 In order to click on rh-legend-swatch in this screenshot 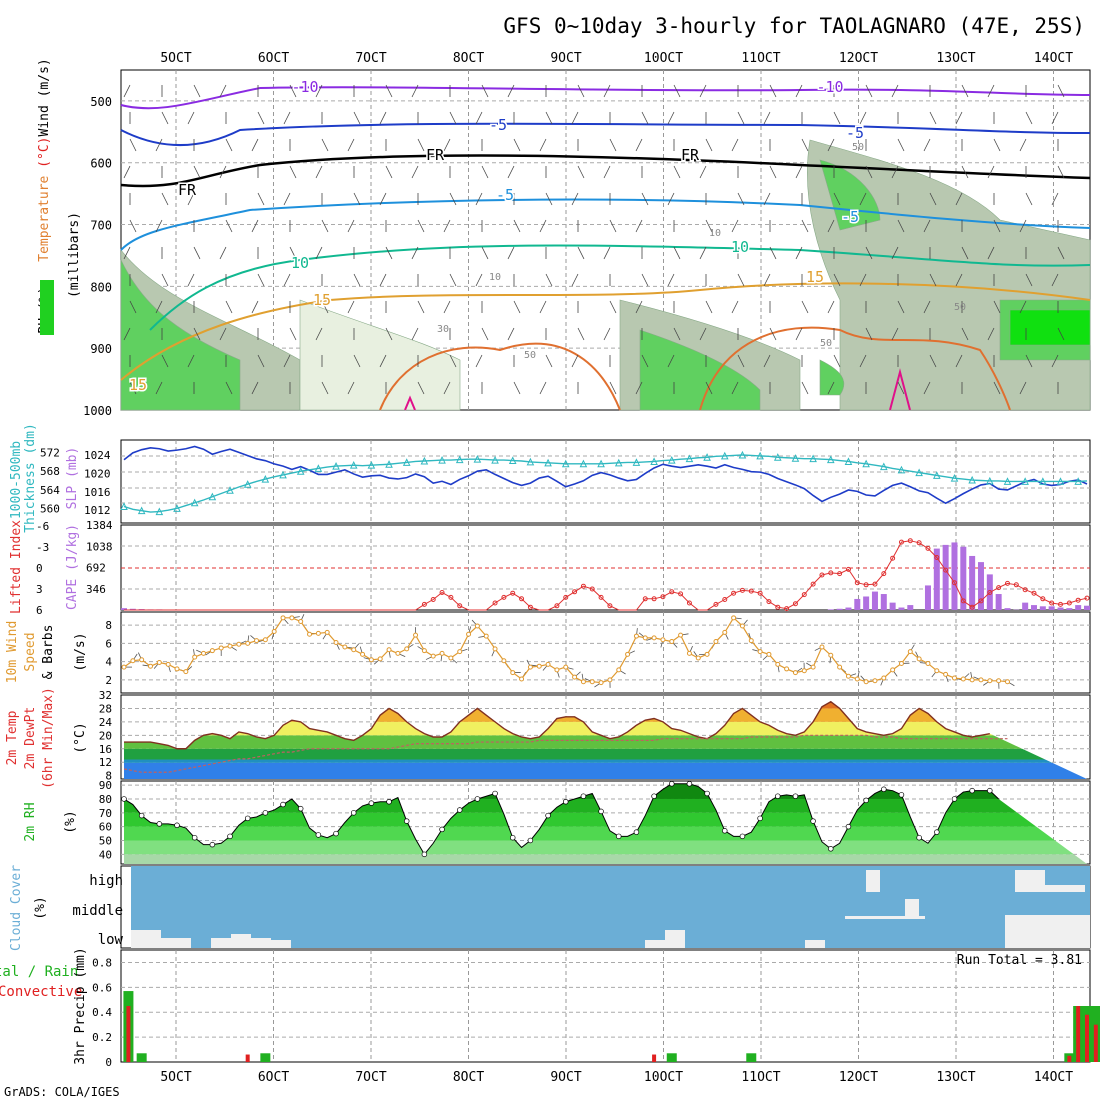, I will do `click(47, 307)`.